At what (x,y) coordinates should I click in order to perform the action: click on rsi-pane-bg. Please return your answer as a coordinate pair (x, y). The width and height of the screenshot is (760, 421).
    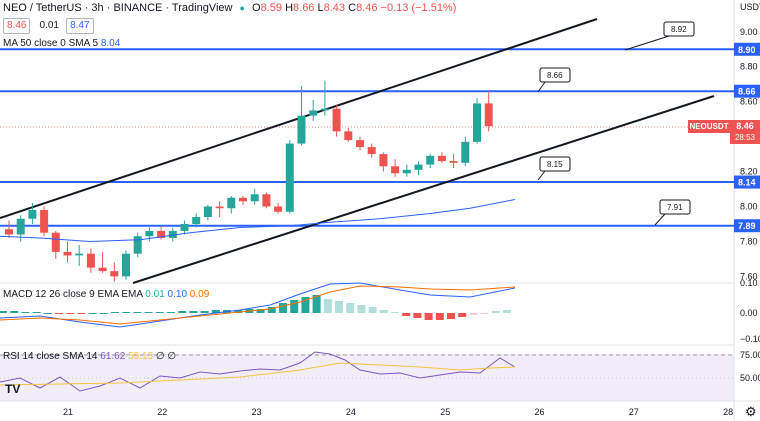
    Looking at the image, I should click on (367, 377).